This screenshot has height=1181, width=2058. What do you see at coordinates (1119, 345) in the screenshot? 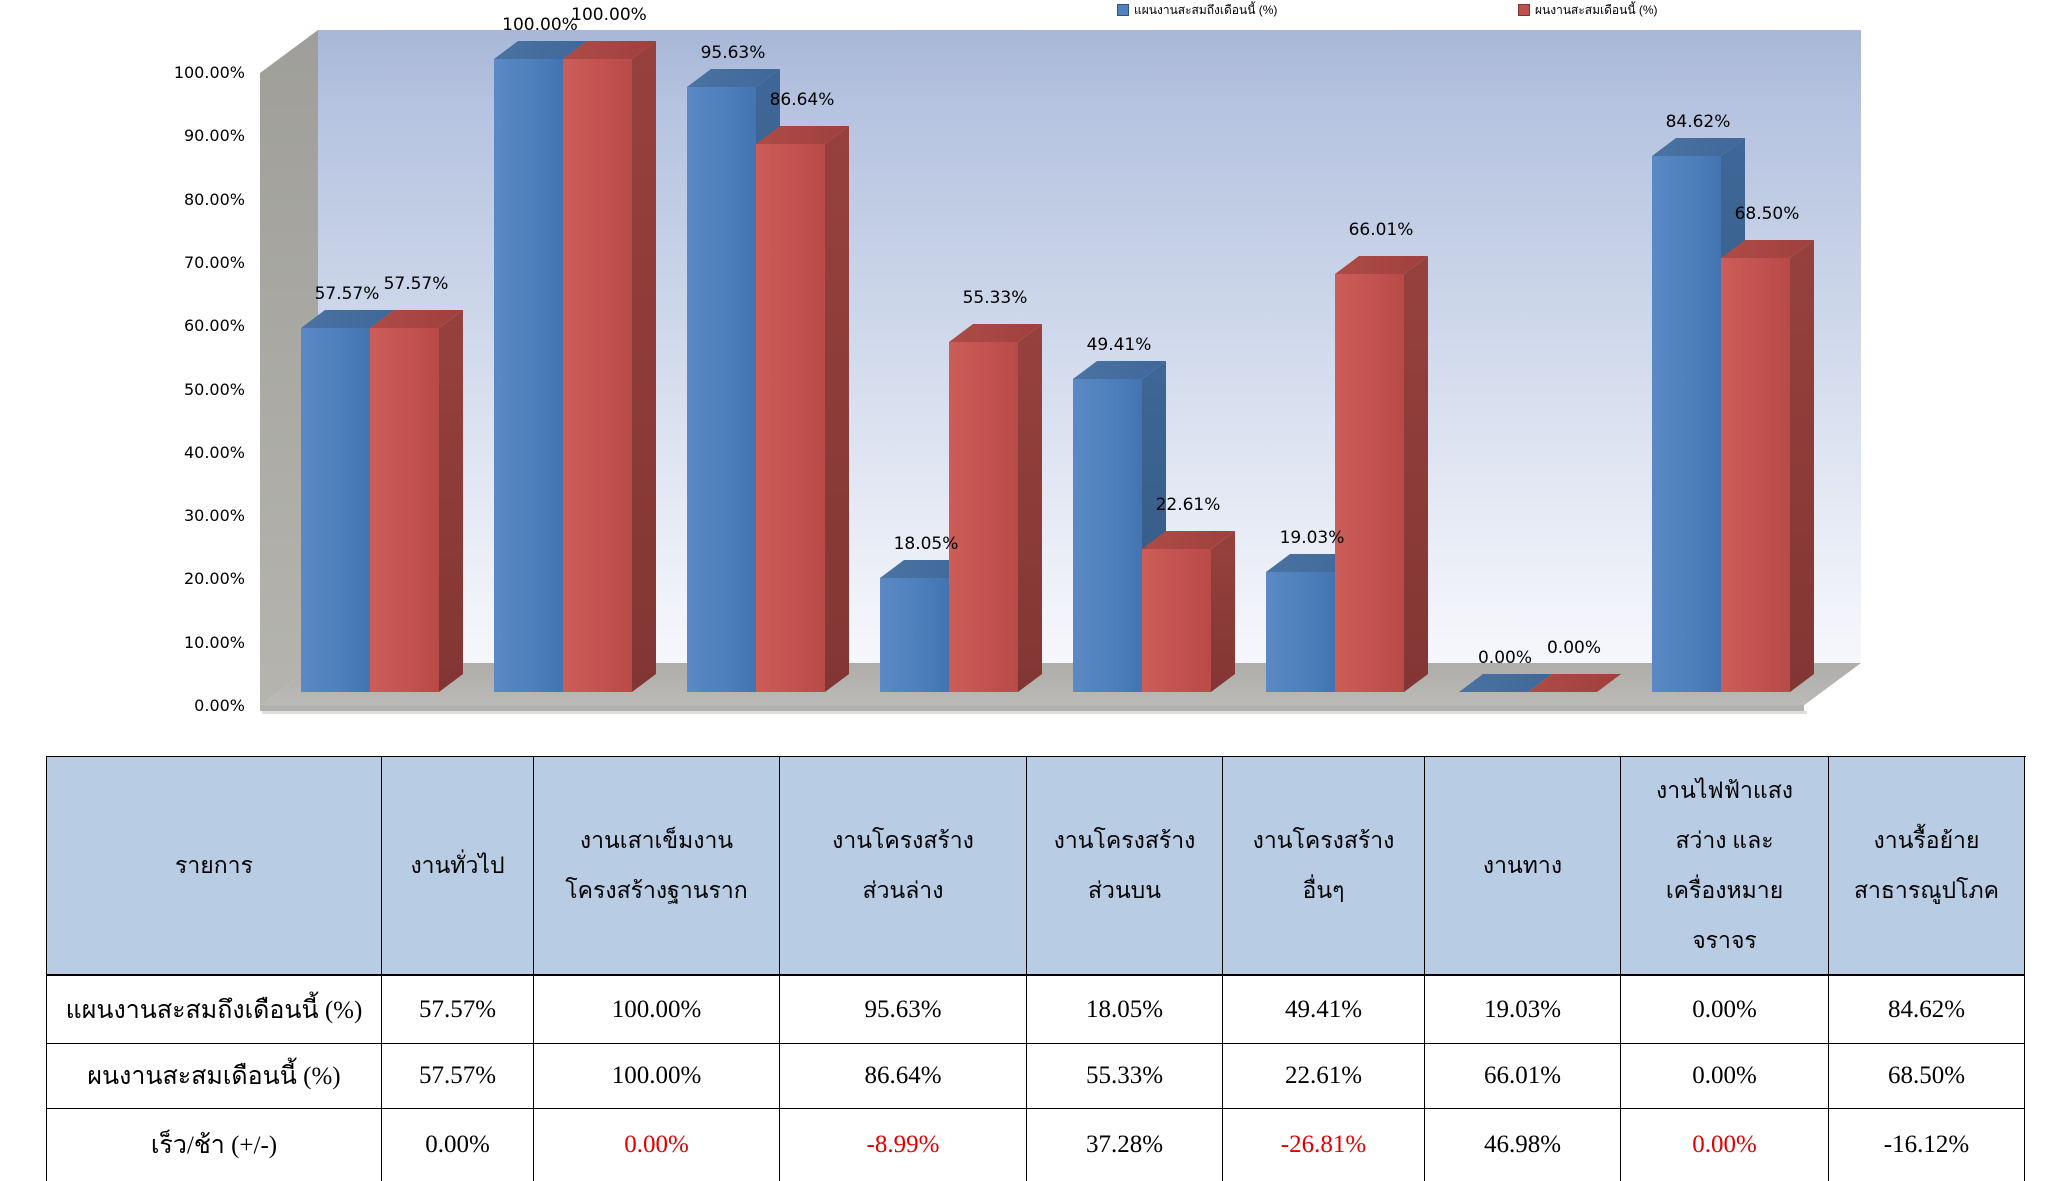
I see `bar-data-label: 49.41%` at bounding box center [1119, 345].